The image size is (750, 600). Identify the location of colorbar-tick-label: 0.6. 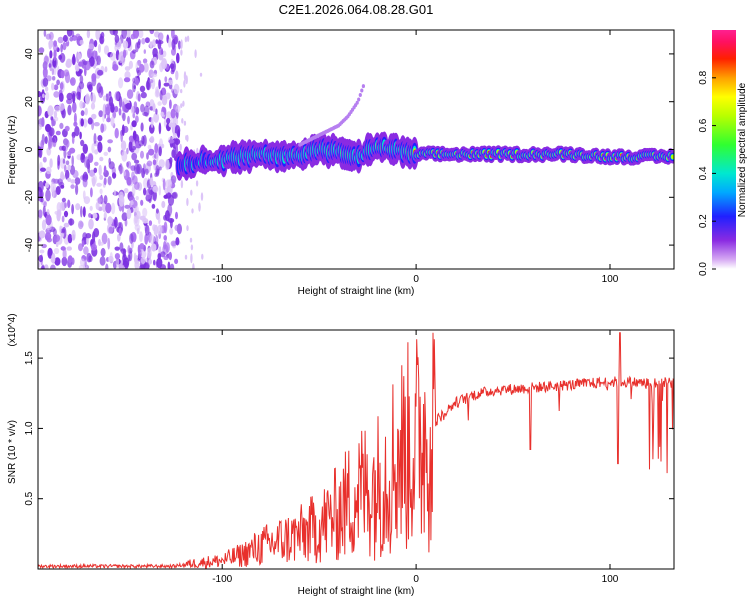
(703, 125).